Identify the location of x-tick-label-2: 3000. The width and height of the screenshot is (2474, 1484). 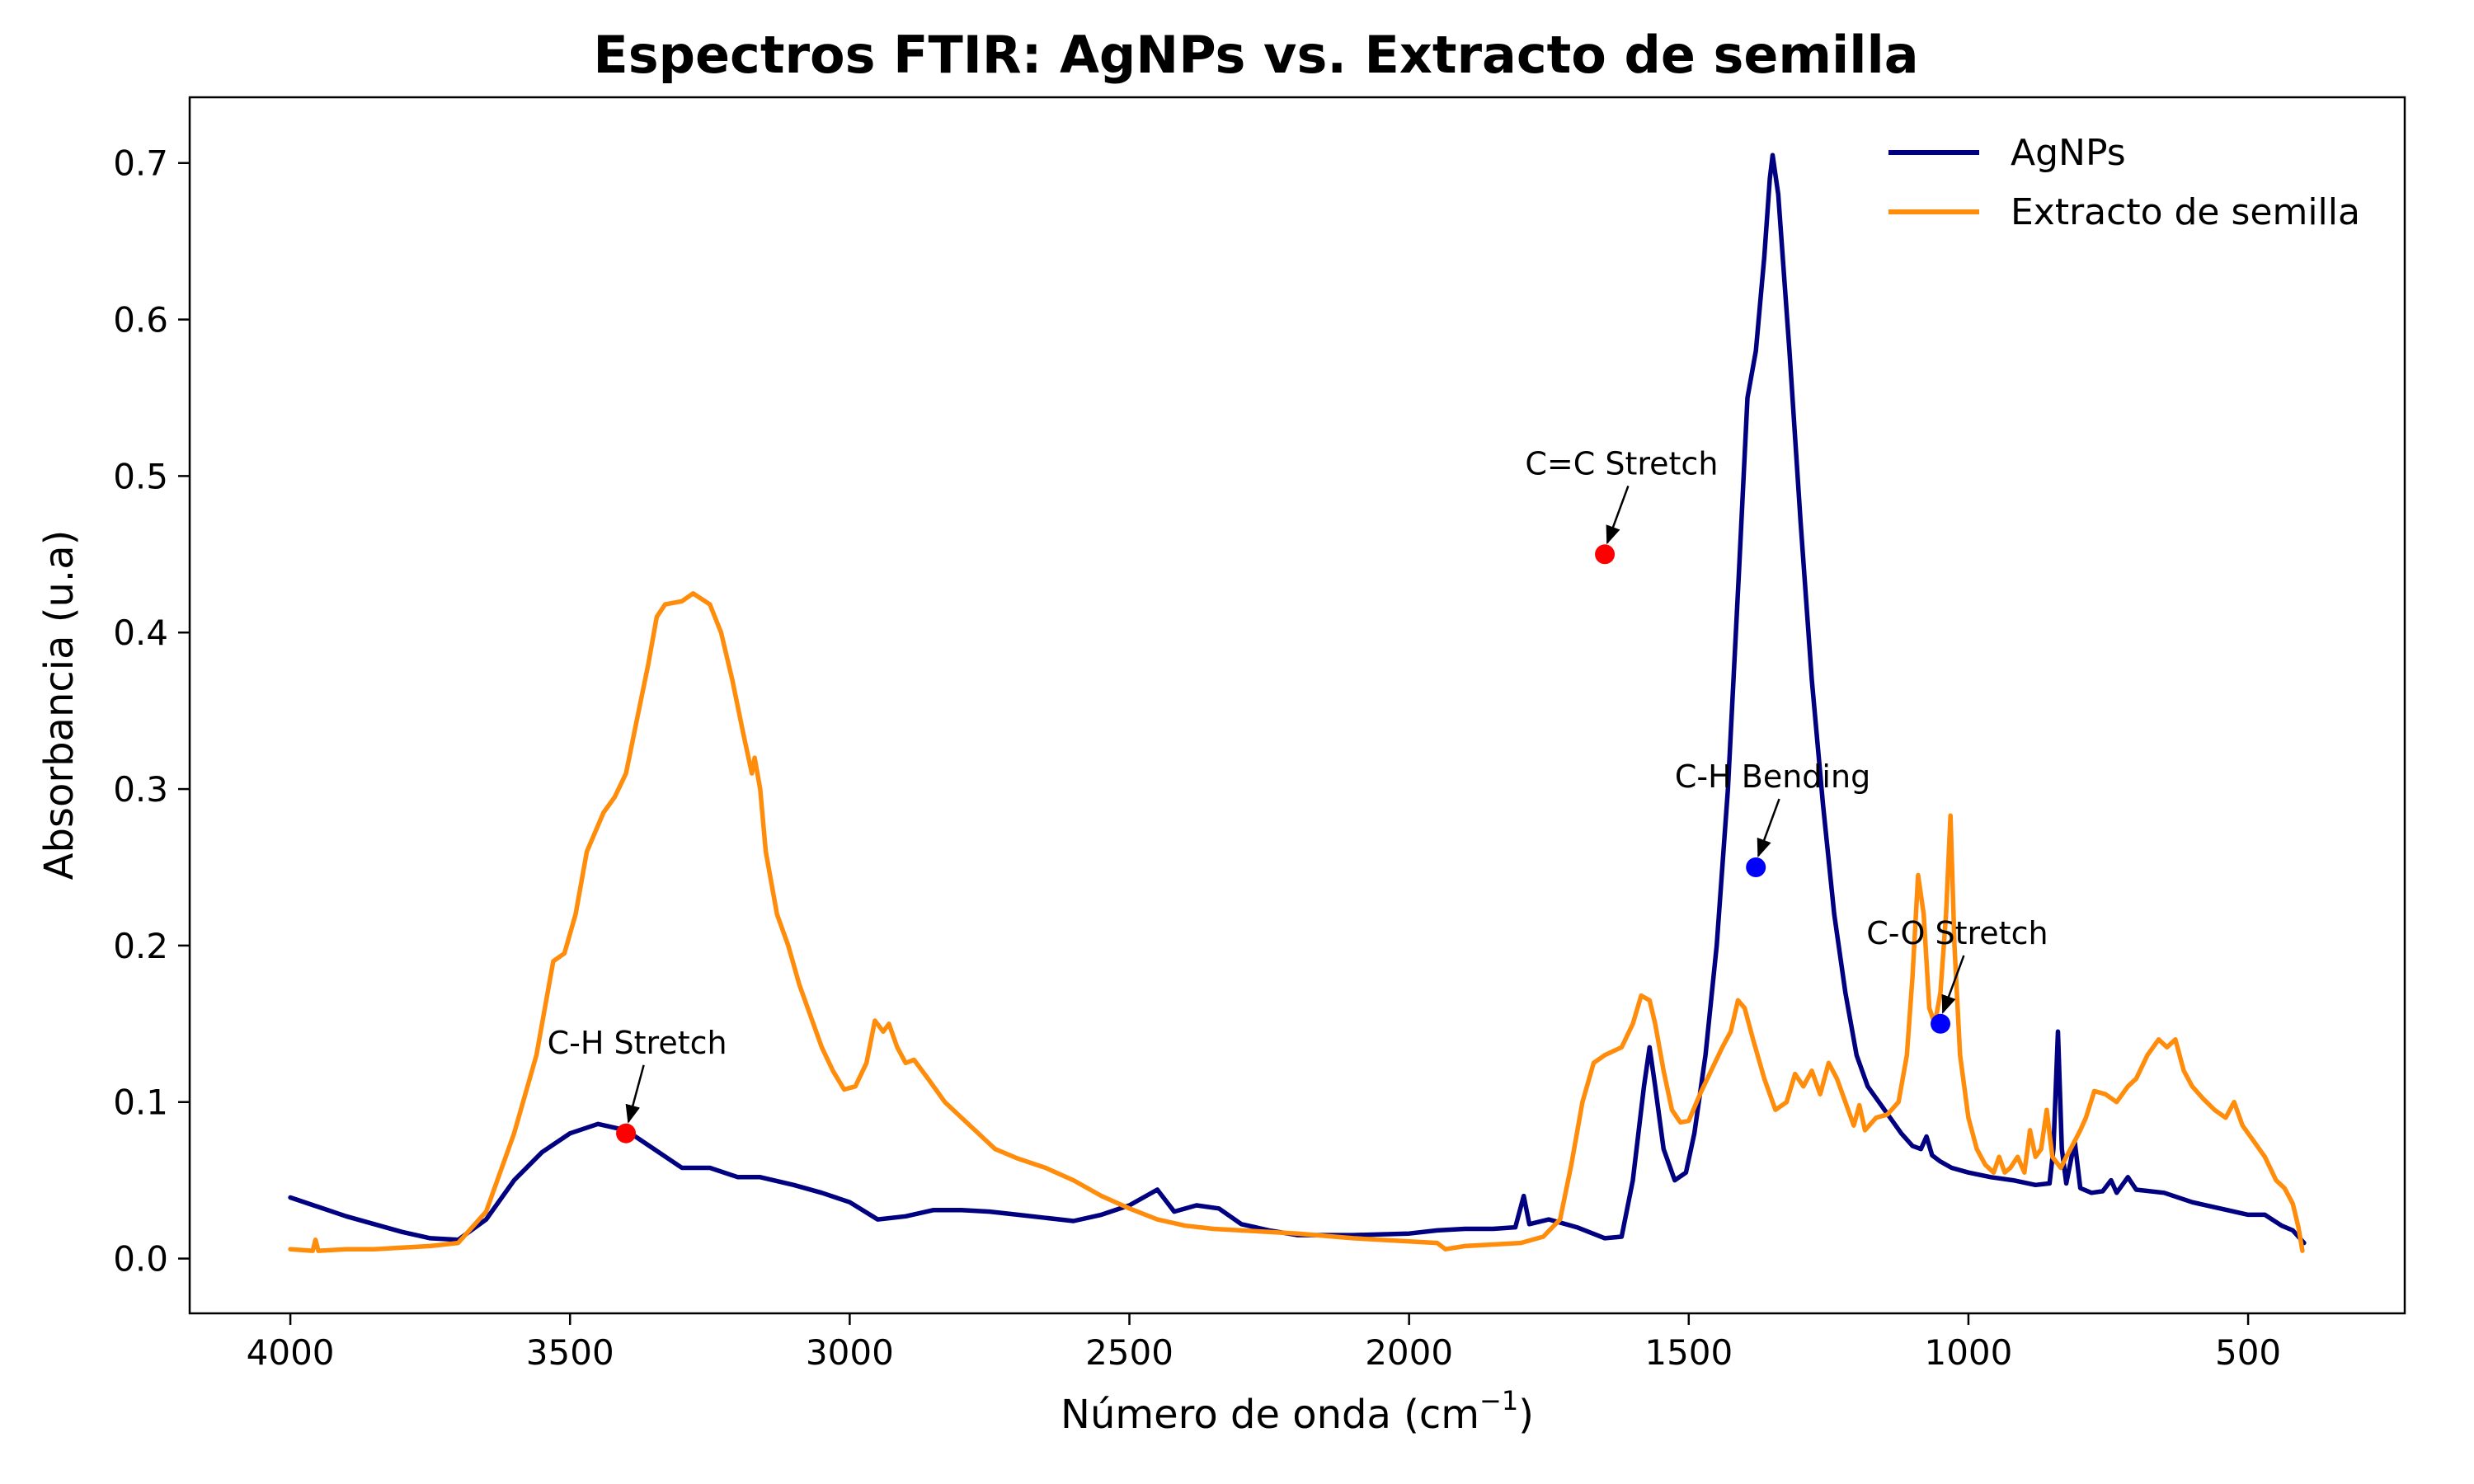
(850, 1352).